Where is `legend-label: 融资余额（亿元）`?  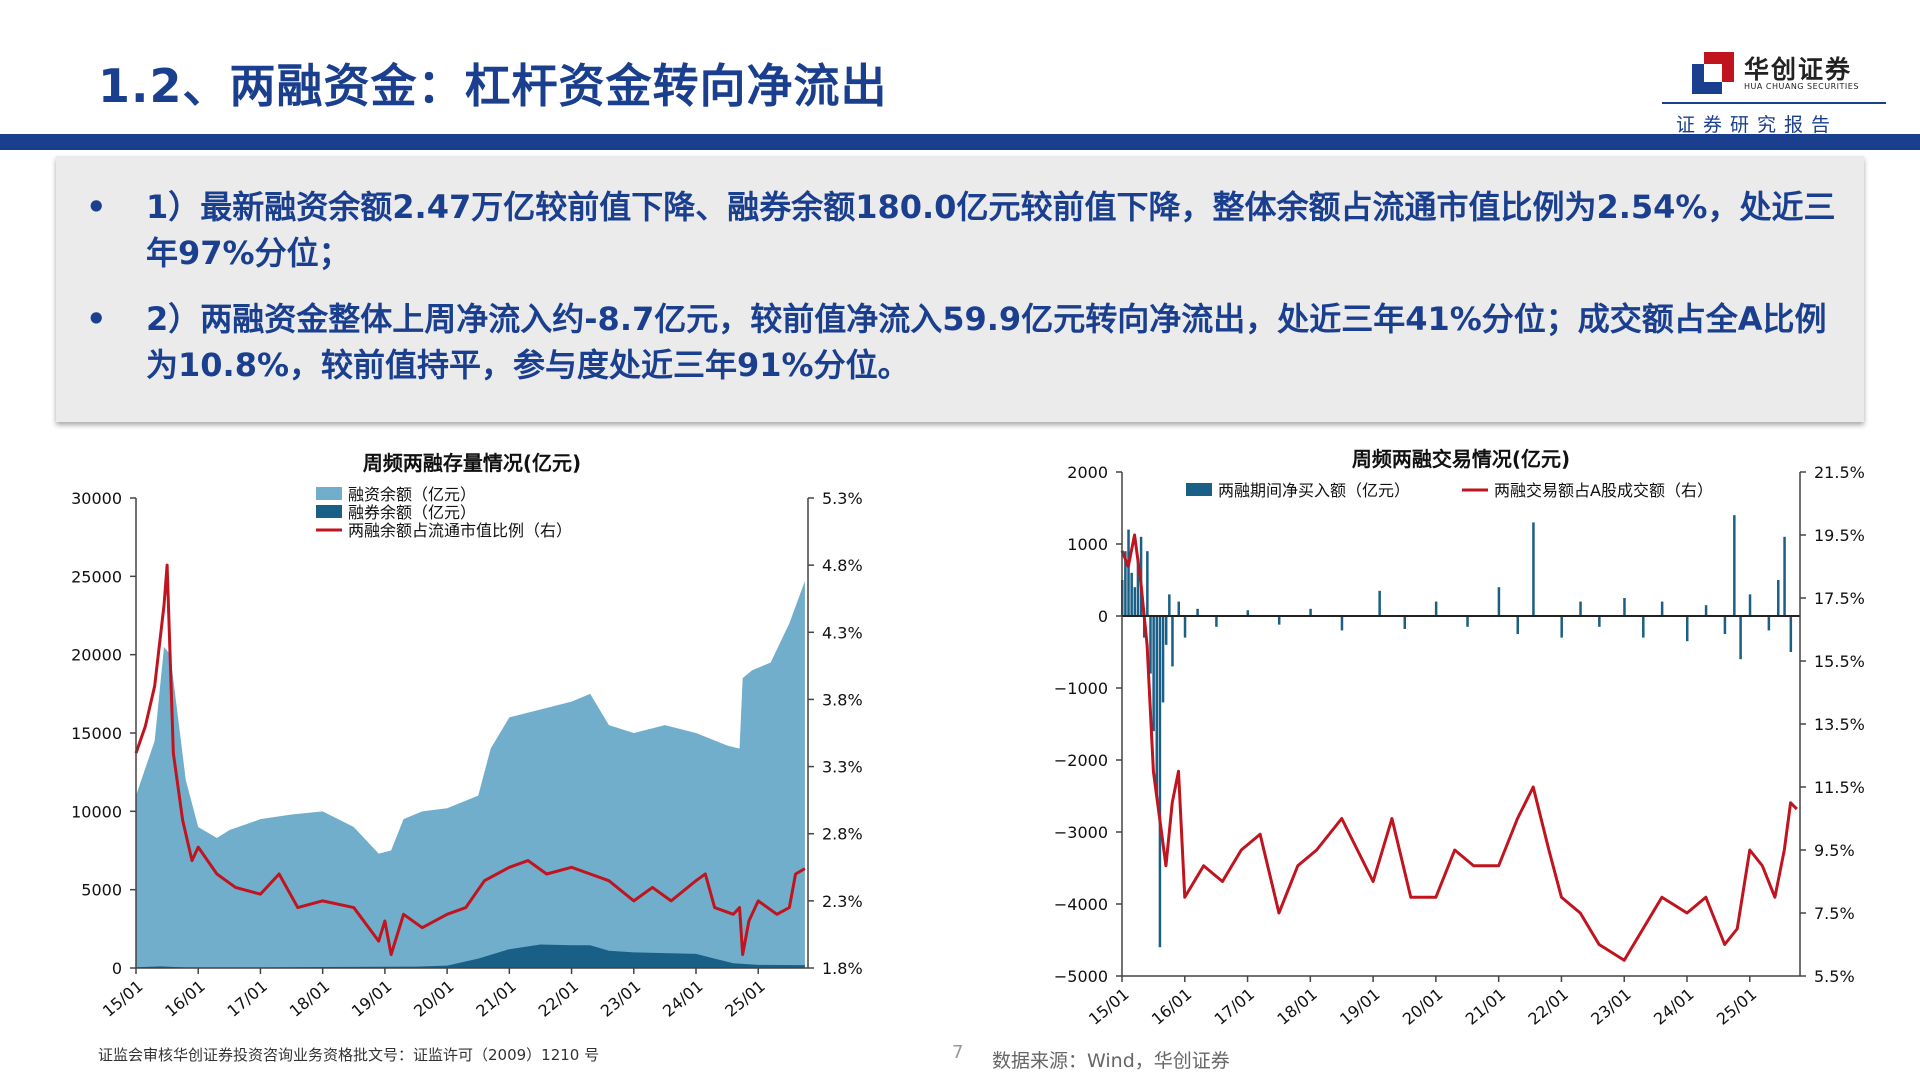
legend-label: 融资余额（亿元） is located at coordinates (412, 494).